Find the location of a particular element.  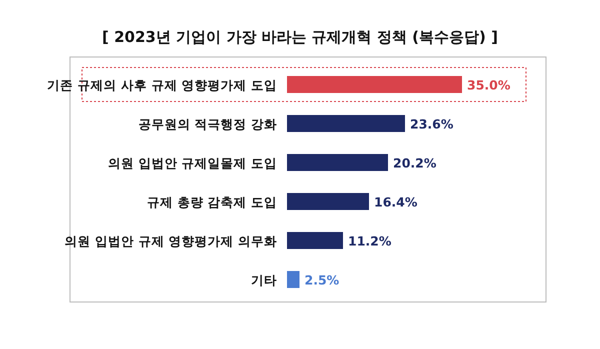

y-tick-label: 기존 규제의 사후 규제 영향평가제 도입 is located at coordinates (162, 85).